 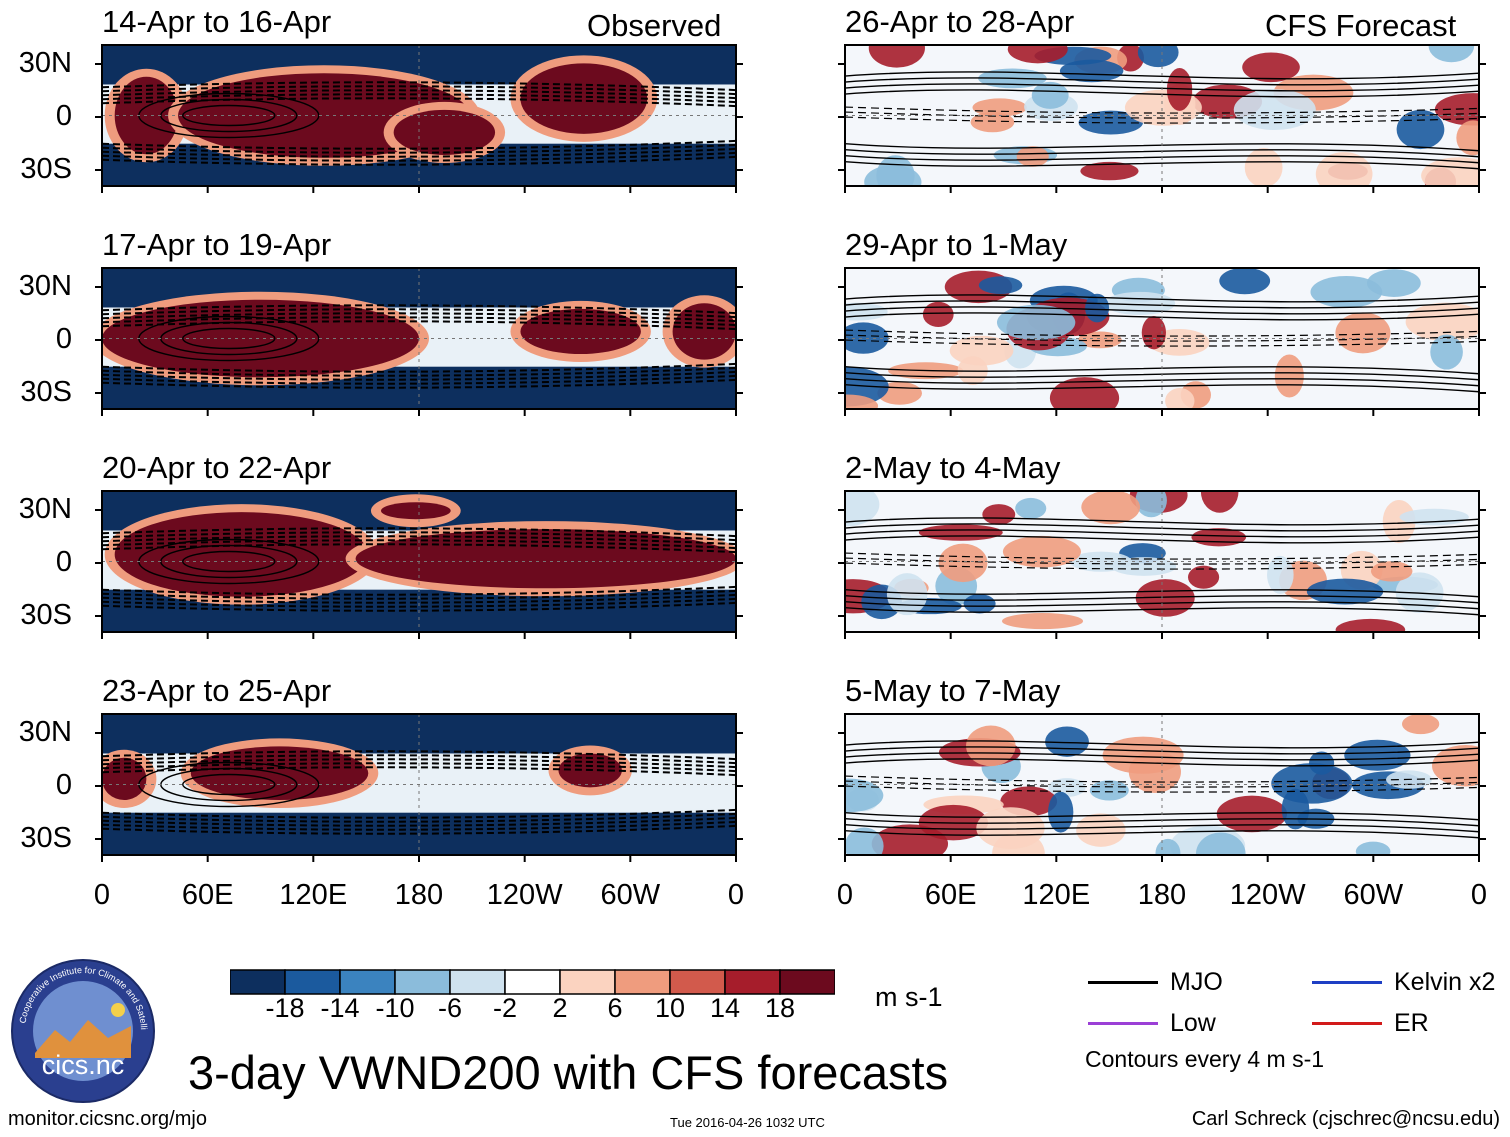 I want to click on forecast-period-title: 5-May to 7-May, so click(x=953, y=690).